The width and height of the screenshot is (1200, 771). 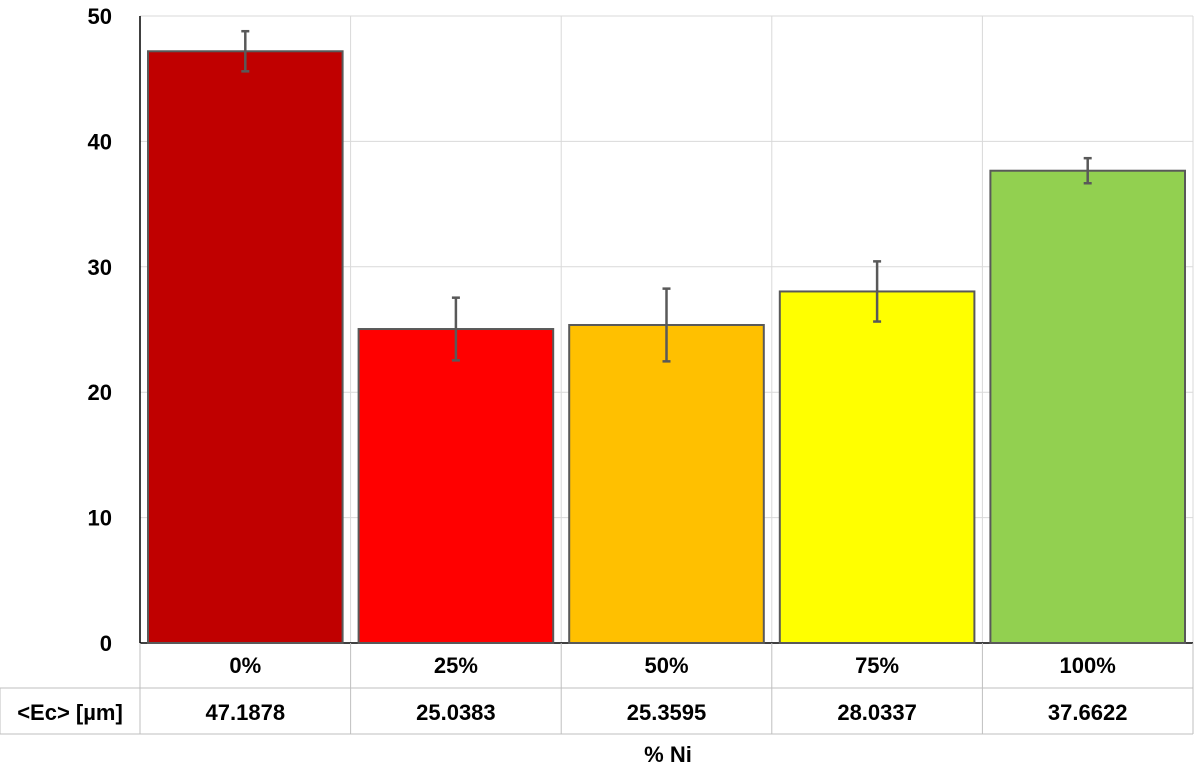 I want to click on table-value: 37.6622, so click(x=1088, y=712).